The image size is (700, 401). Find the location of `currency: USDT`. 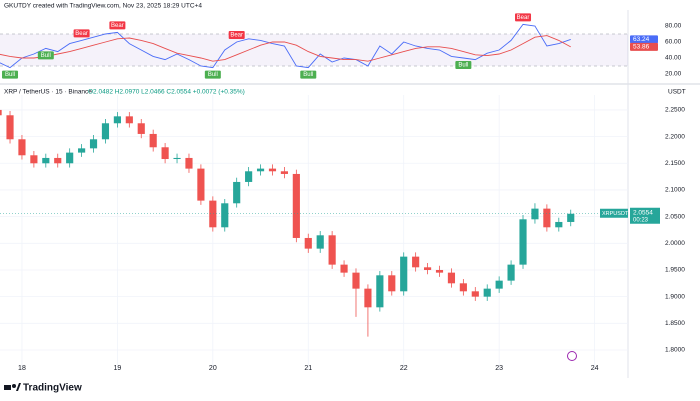

currency: USDT is located at coordinates (677, 92).